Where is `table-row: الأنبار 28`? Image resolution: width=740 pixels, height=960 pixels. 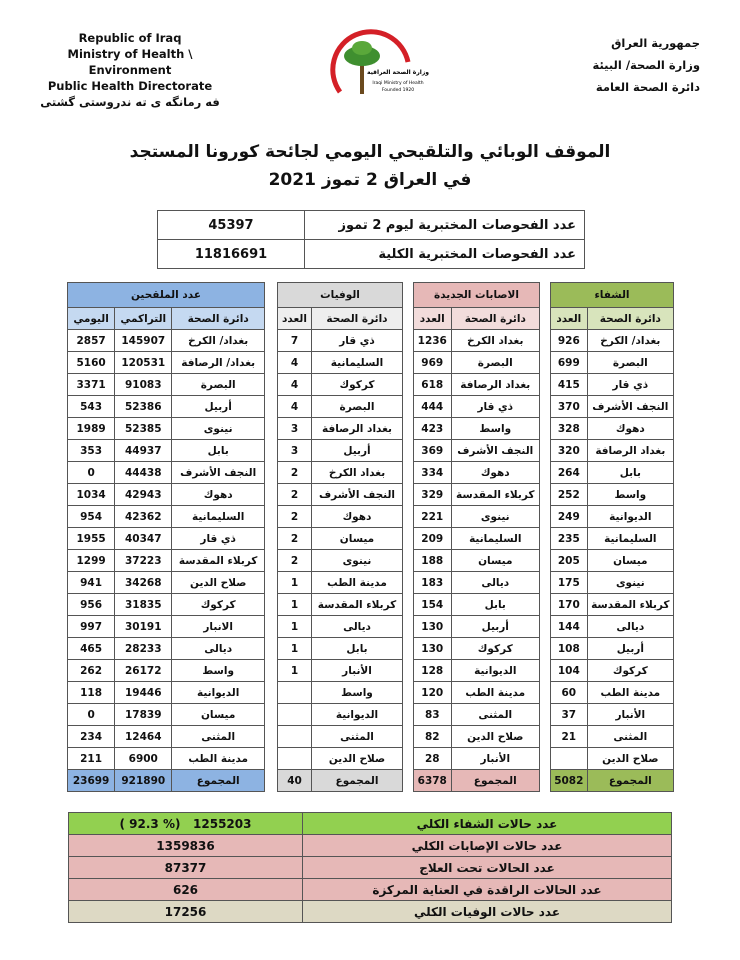 table-row: الأنبار 28 is located at coordinates (477, 758).